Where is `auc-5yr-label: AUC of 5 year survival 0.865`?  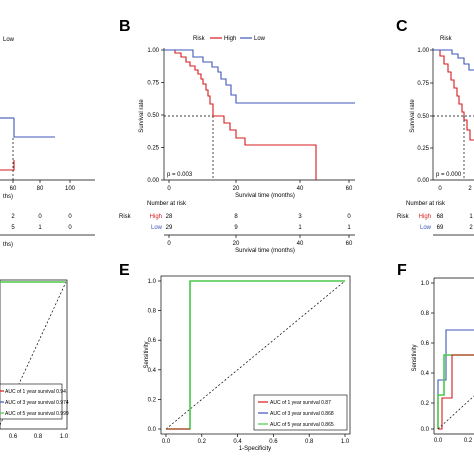
auc-5yr-label: AUC of 5 year survival 0.865 is located at coordinates (302, 425).